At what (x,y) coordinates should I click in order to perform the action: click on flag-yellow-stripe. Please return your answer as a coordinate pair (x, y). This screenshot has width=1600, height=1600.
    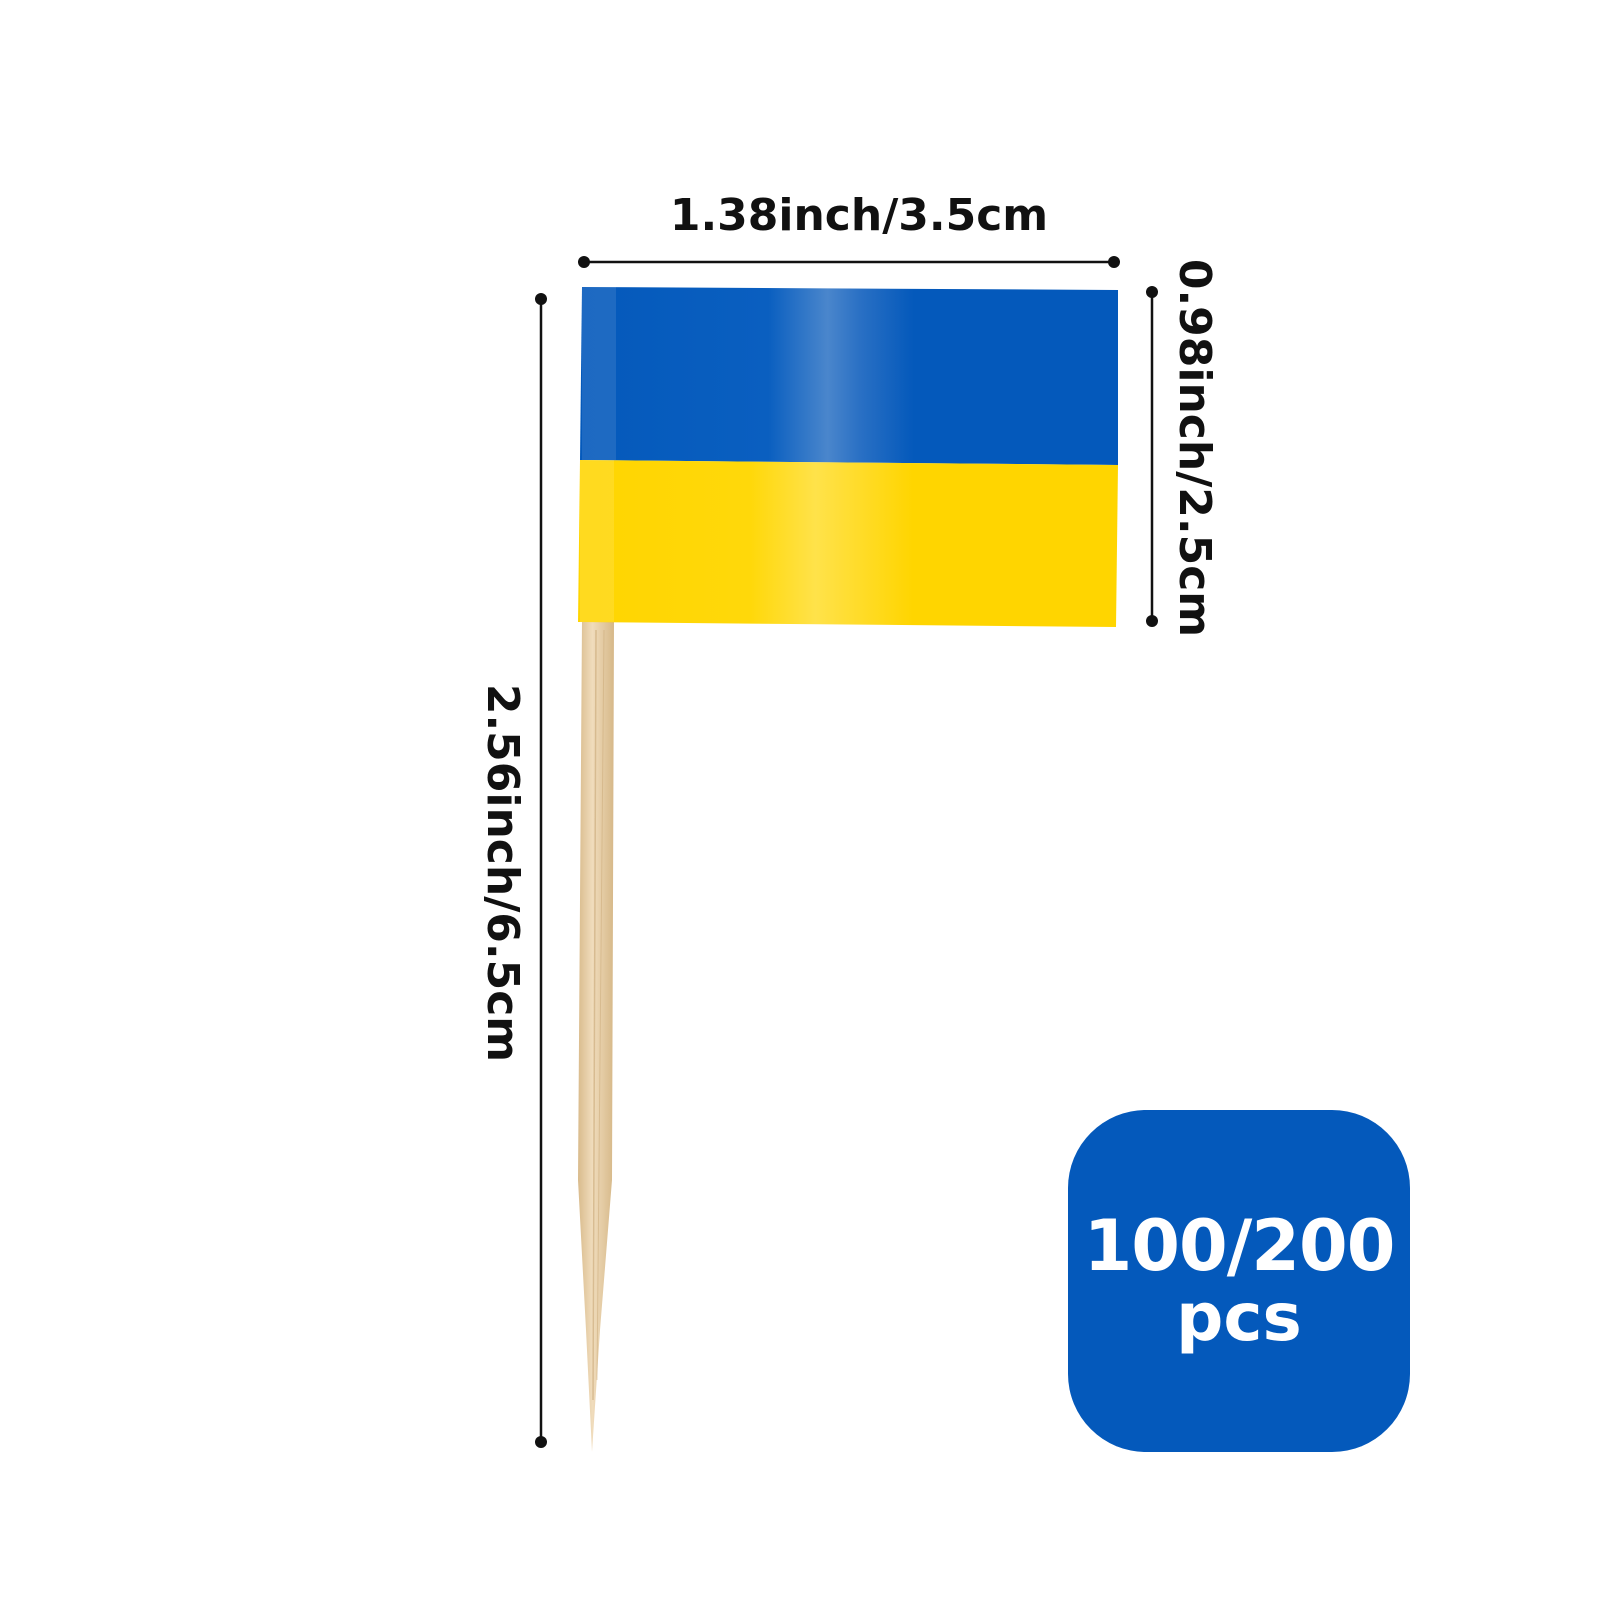
    Looking at the image, I should click on (848, 543).